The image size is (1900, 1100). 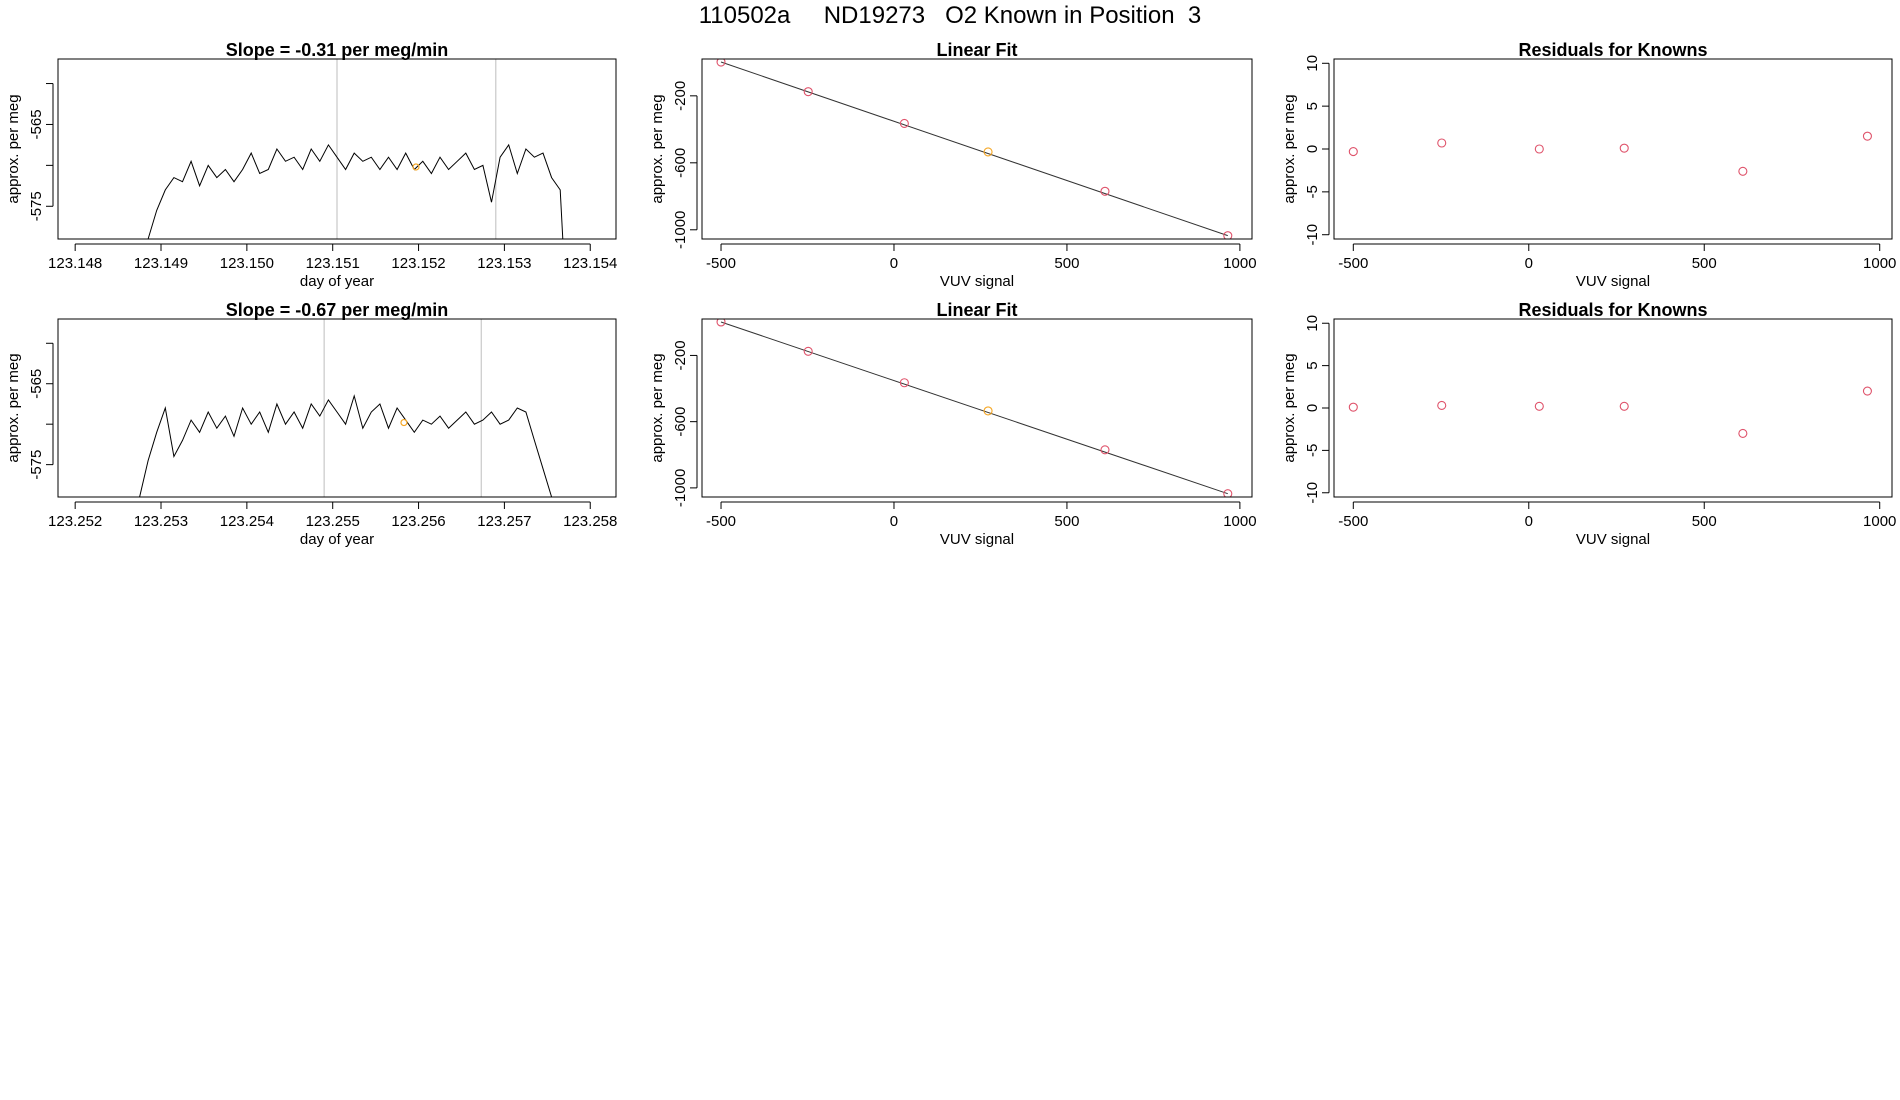 I want to click on x-tick-label: 123.256, so click(x=418, y=521).